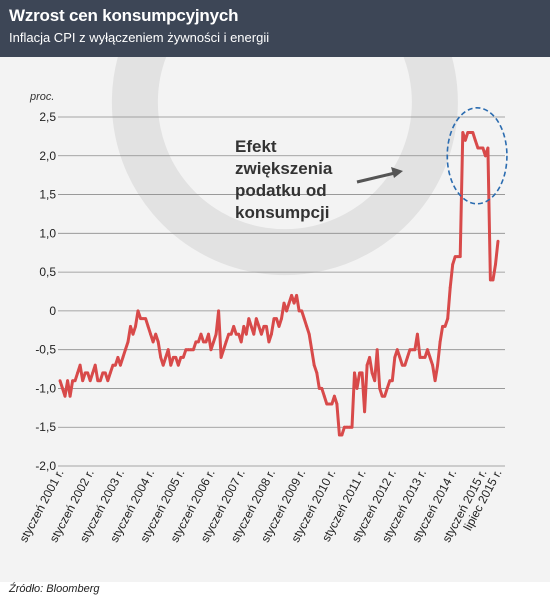 The width and height of the screenshot is (550, 607). I want to click on y-tick-label: 1,5, so click(47, 195).